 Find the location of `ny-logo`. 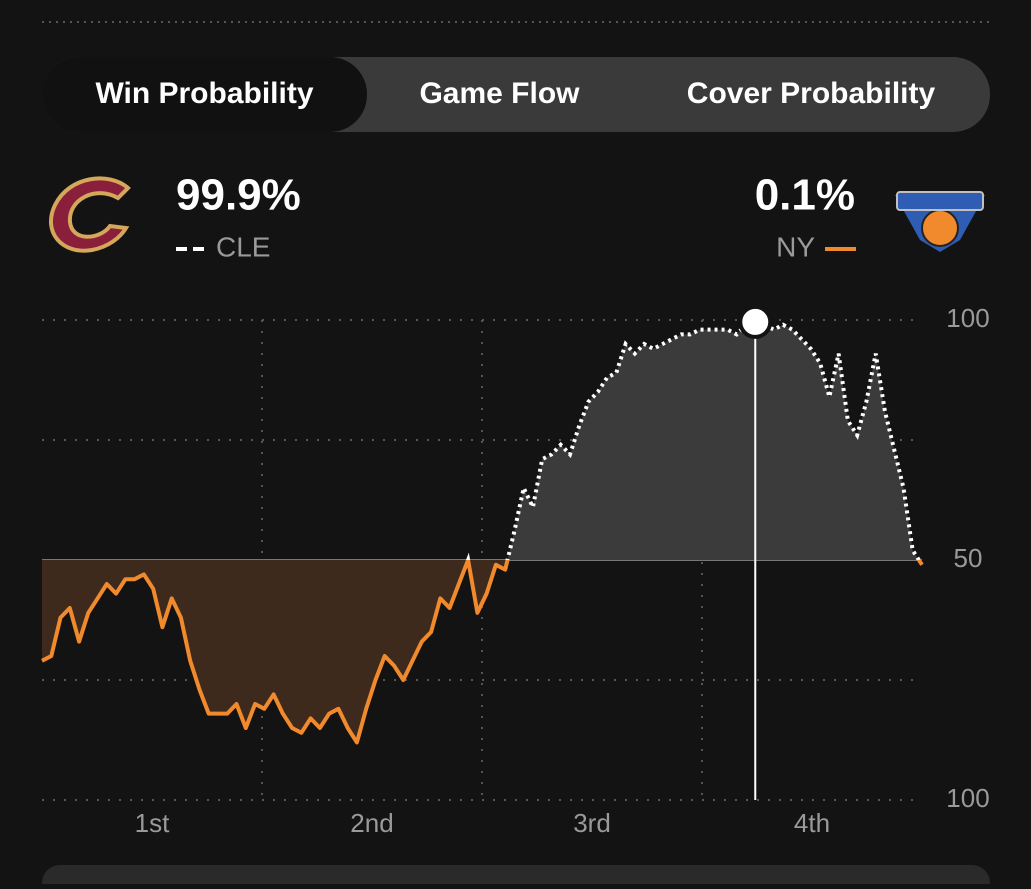

ny-logo is located at coordinates (940, 221).